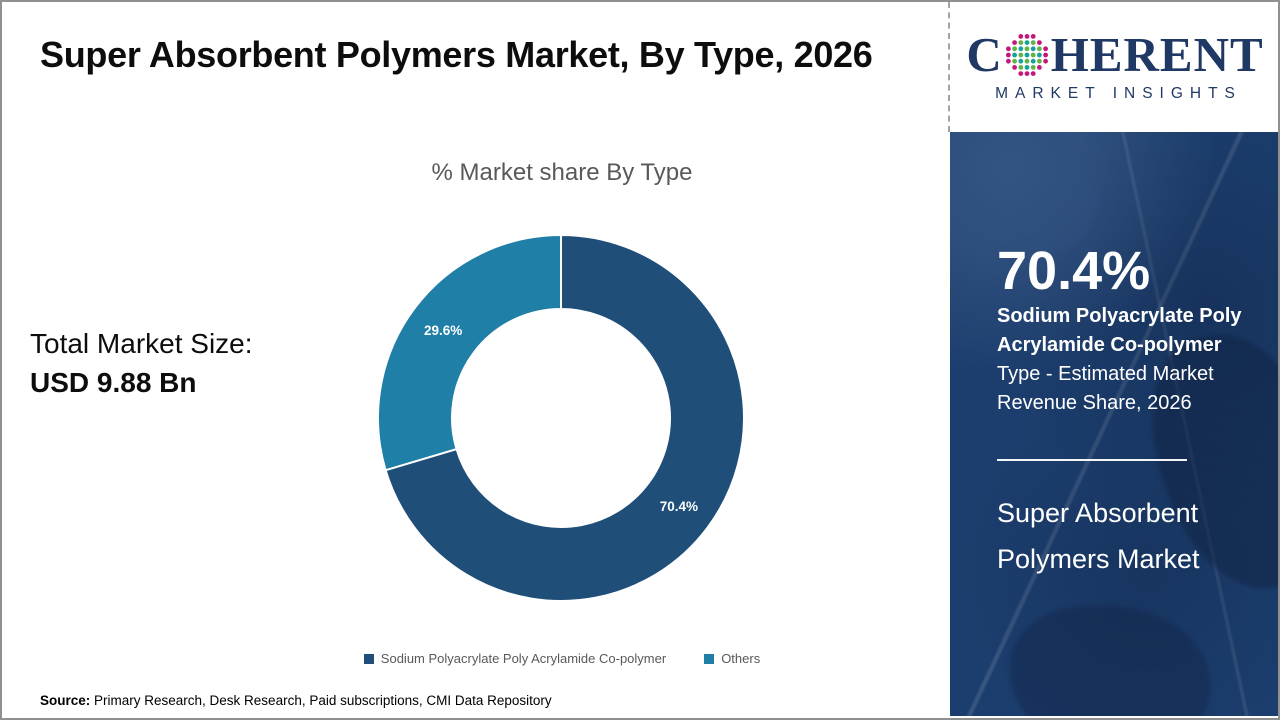 This screenshot has height=720, width=1280. What do you see at coordinates (141, 363) in the screenshot?
I see `total-market-size: Total Market Size: USD 9.88 Bn` at bounding box center [141, 363].